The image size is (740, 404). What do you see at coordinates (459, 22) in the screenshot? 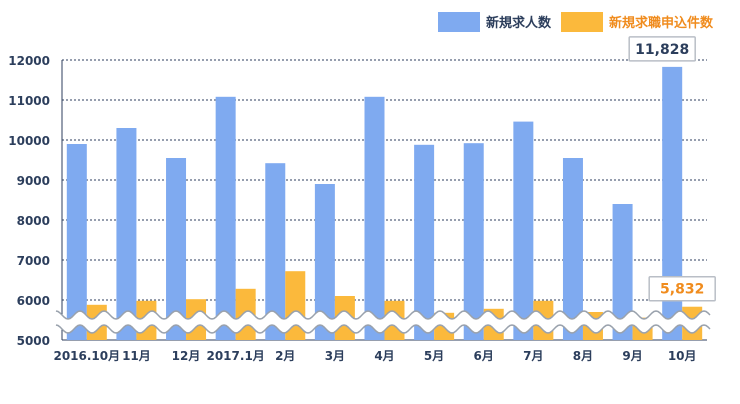
I see `legend-swatch-new-job-openings` at bounding box center [459, 22].